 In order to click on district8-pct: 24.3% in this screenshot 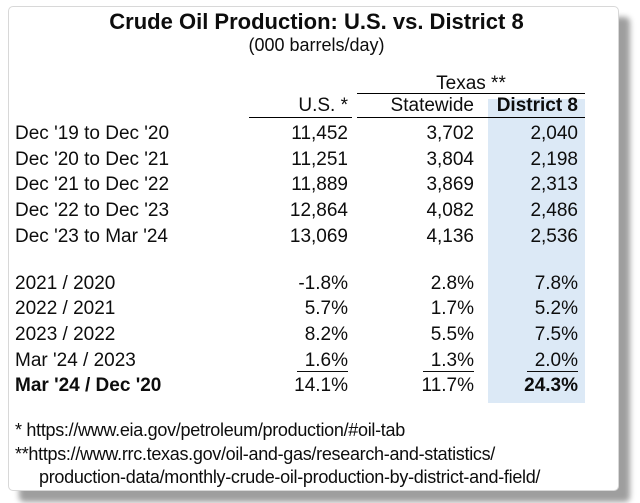, I will do `click(551, 386)`.